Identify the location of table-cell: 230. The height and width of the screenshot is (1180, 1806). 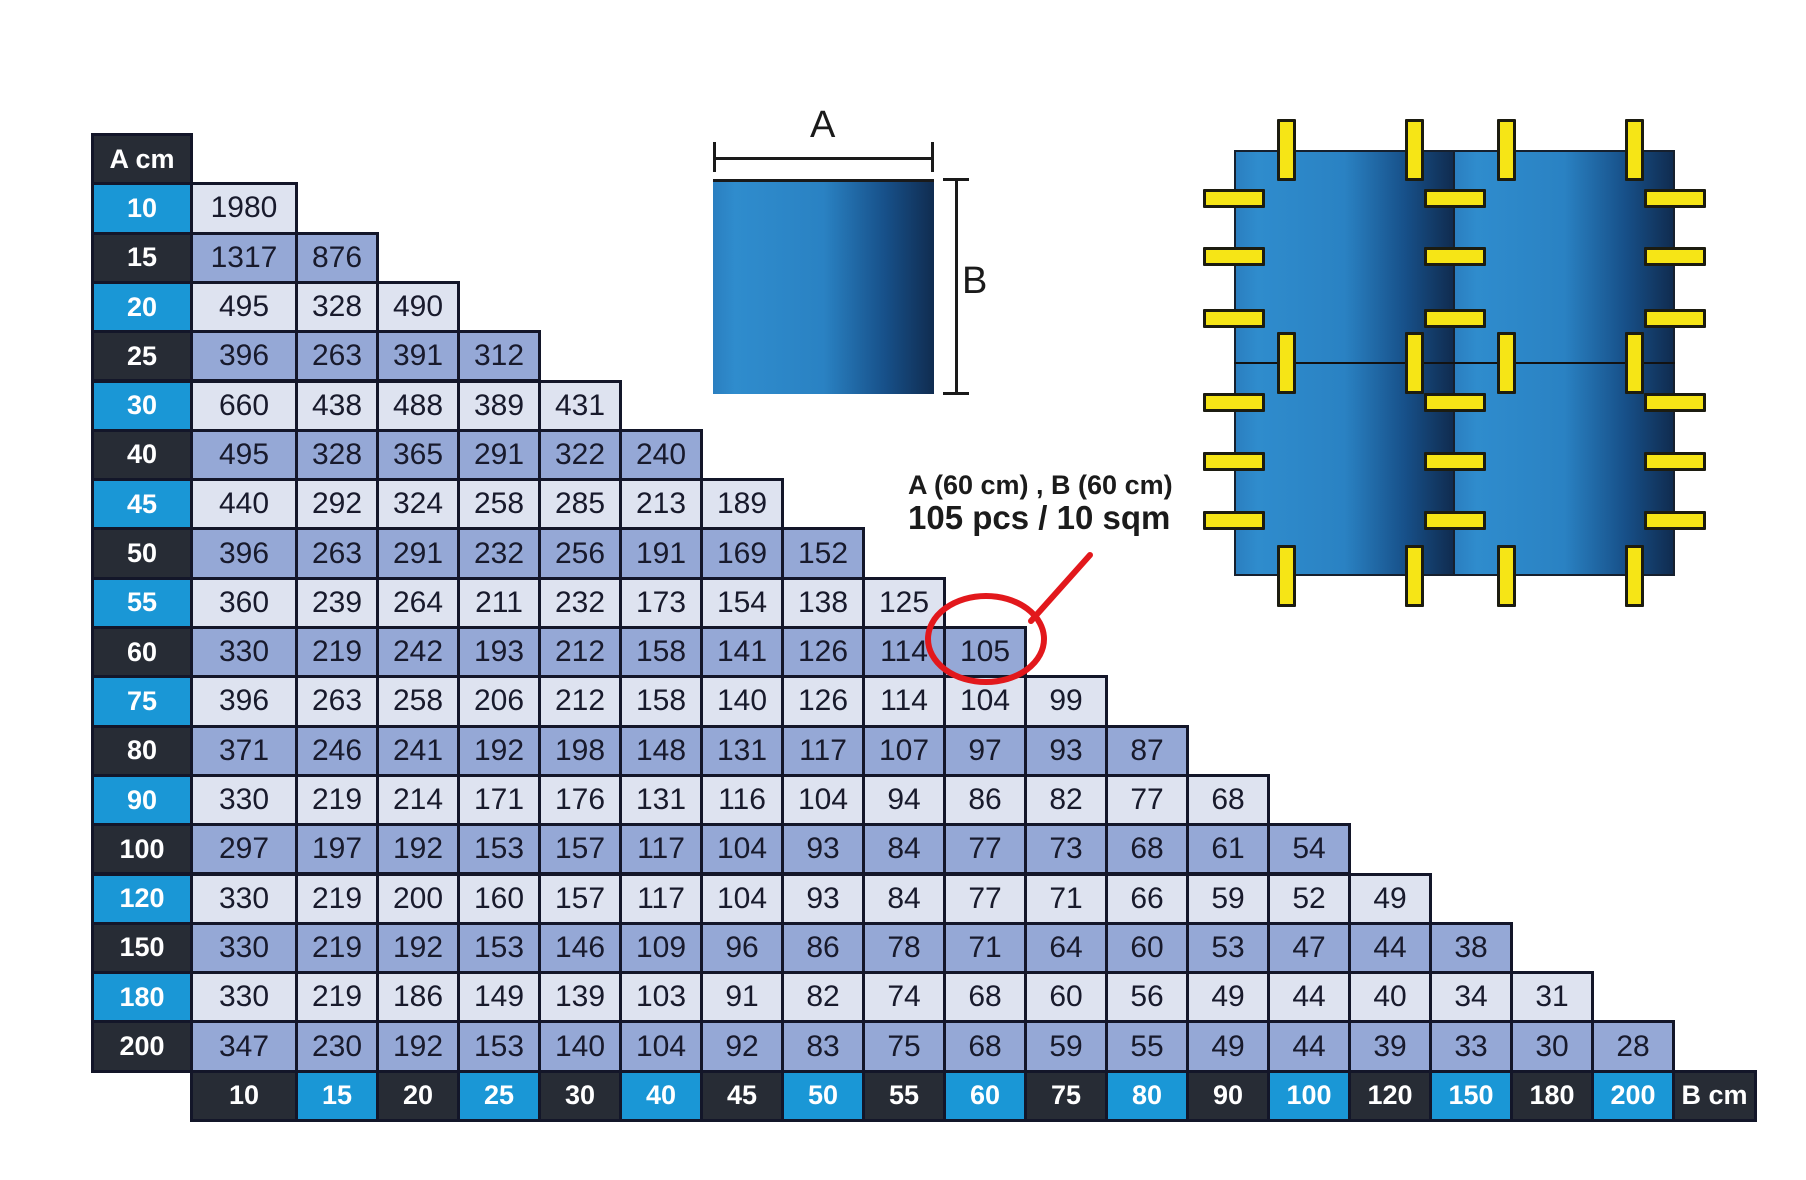
(337, 1046).